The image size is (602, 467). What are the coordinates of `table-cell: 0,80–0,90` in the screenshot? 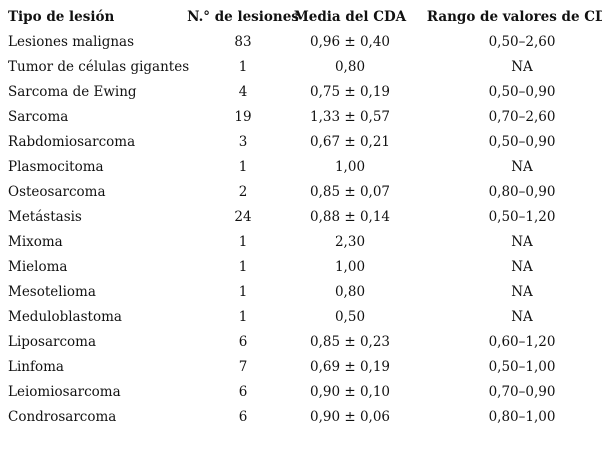 It's located at (522, 192).